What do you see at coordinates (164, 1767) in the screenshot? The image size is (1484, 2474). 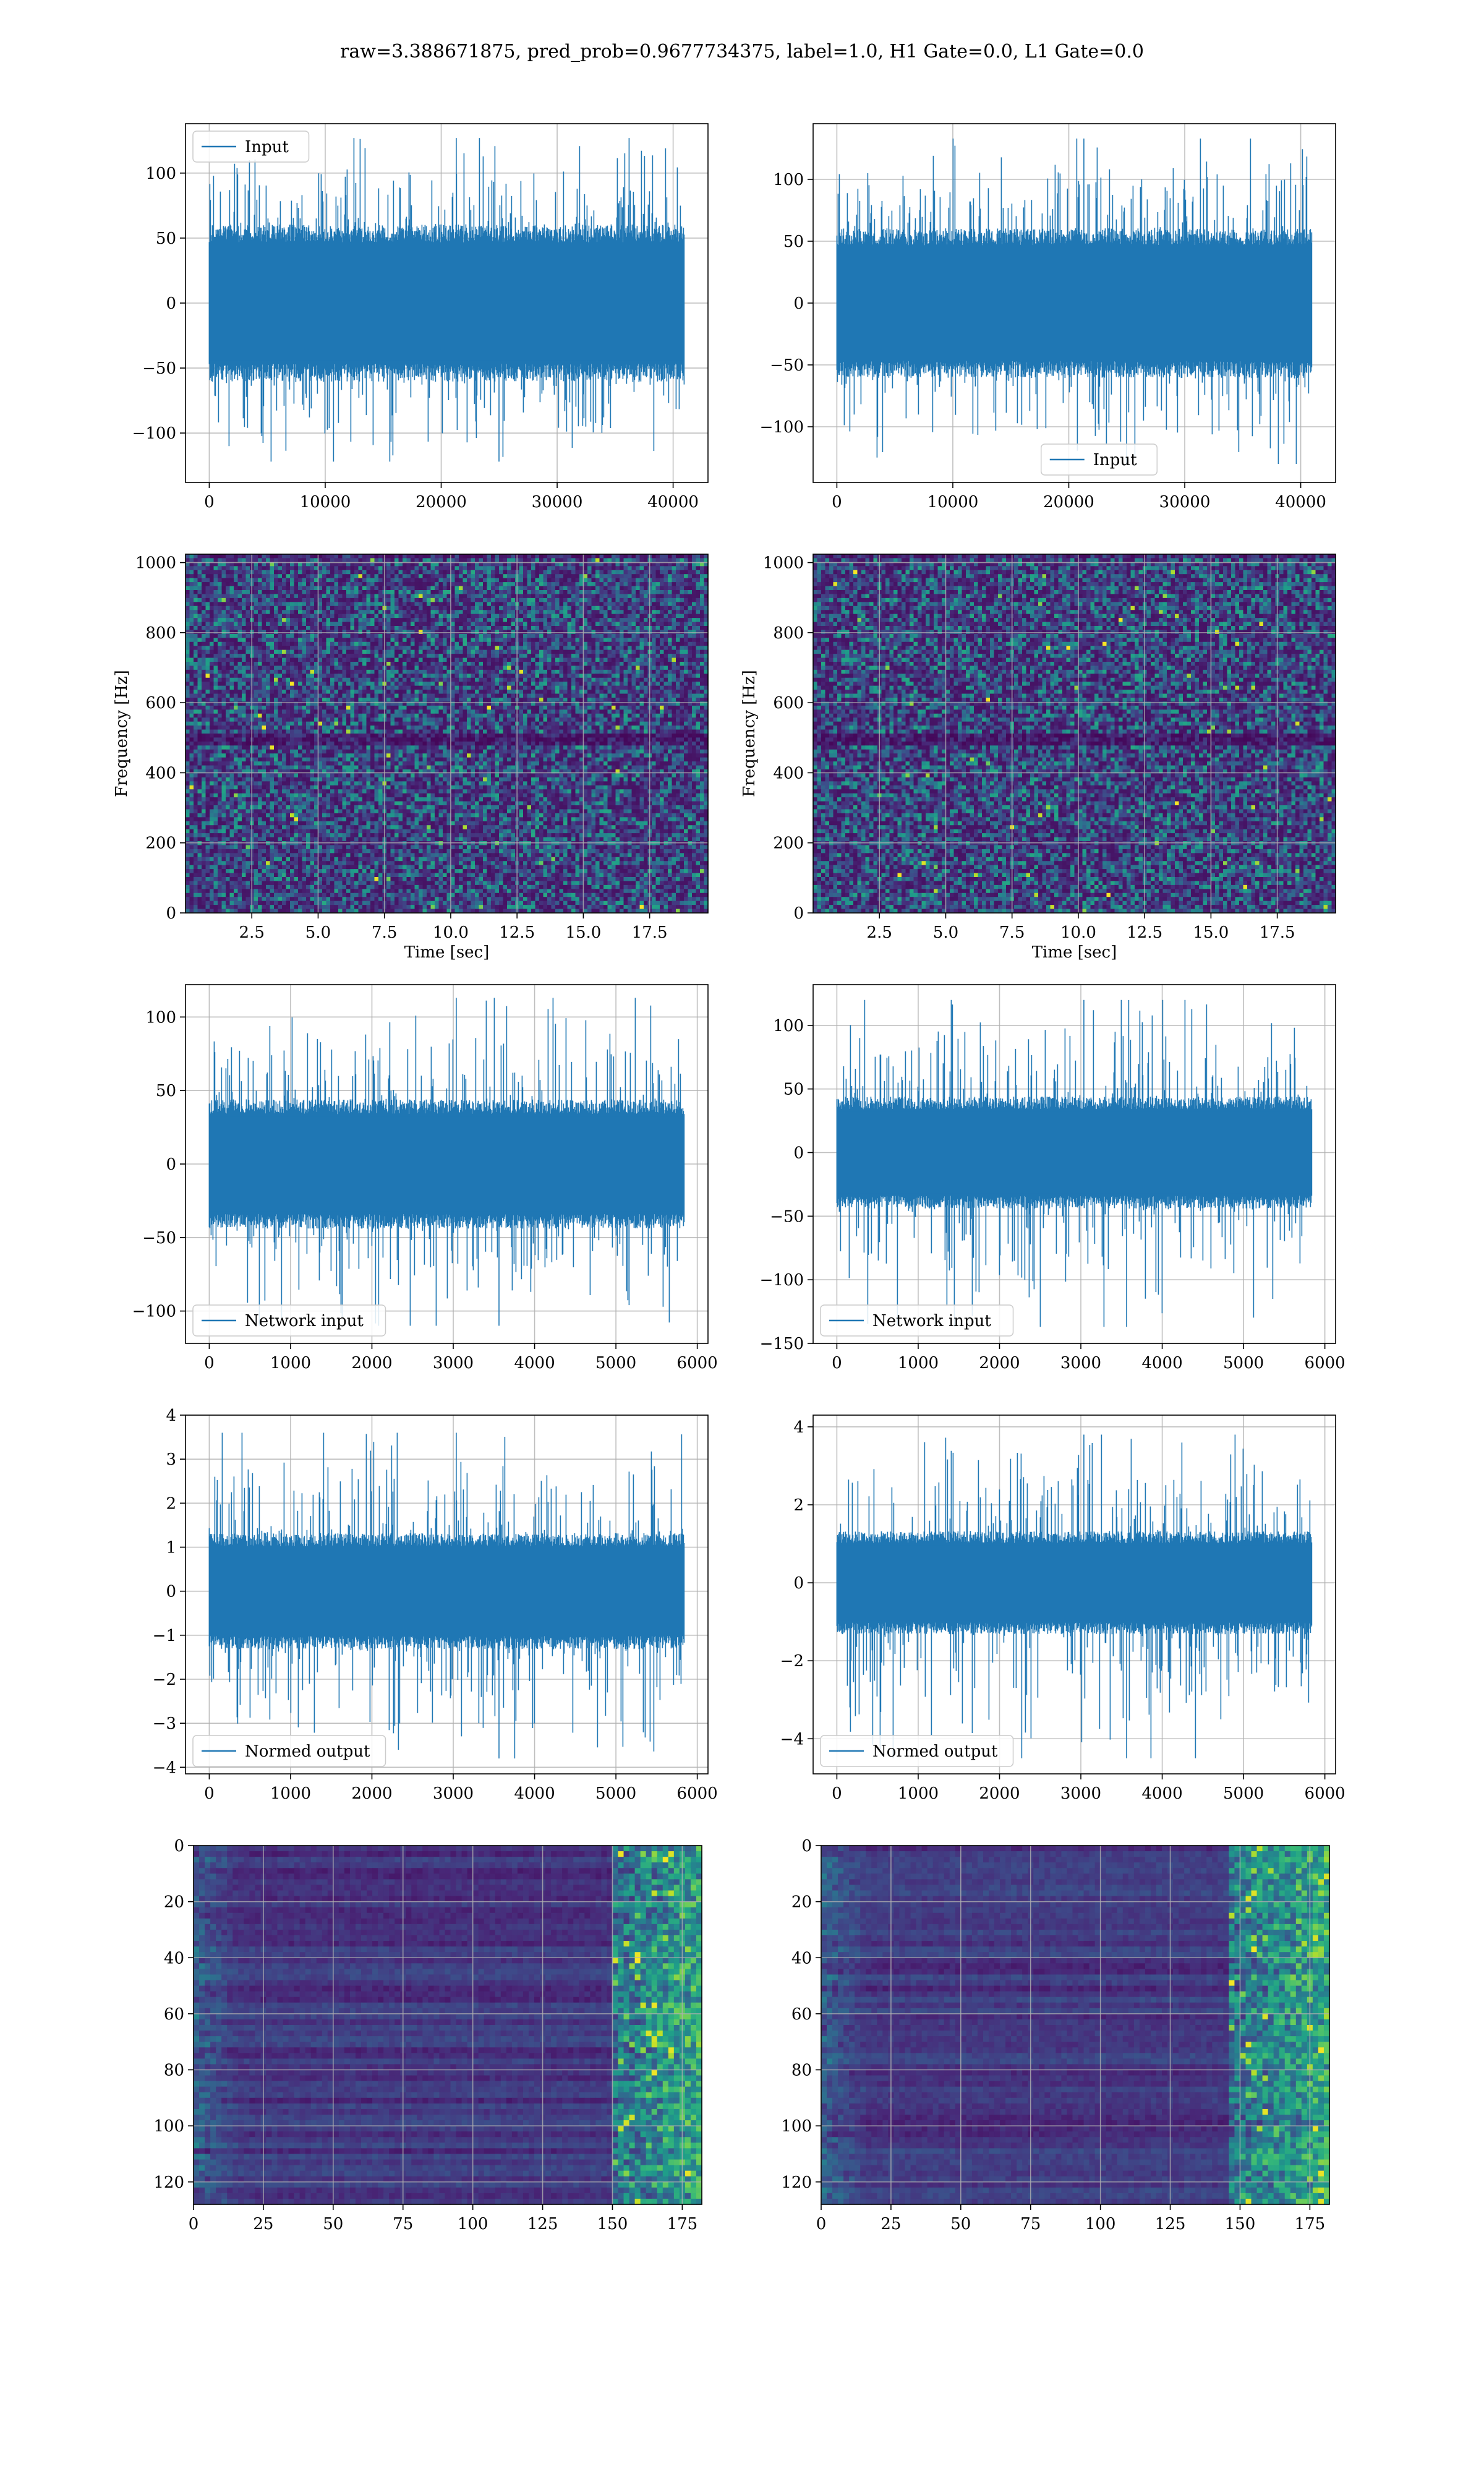 I see `y-tick-label: −4` at bounding box center [164, 1767].